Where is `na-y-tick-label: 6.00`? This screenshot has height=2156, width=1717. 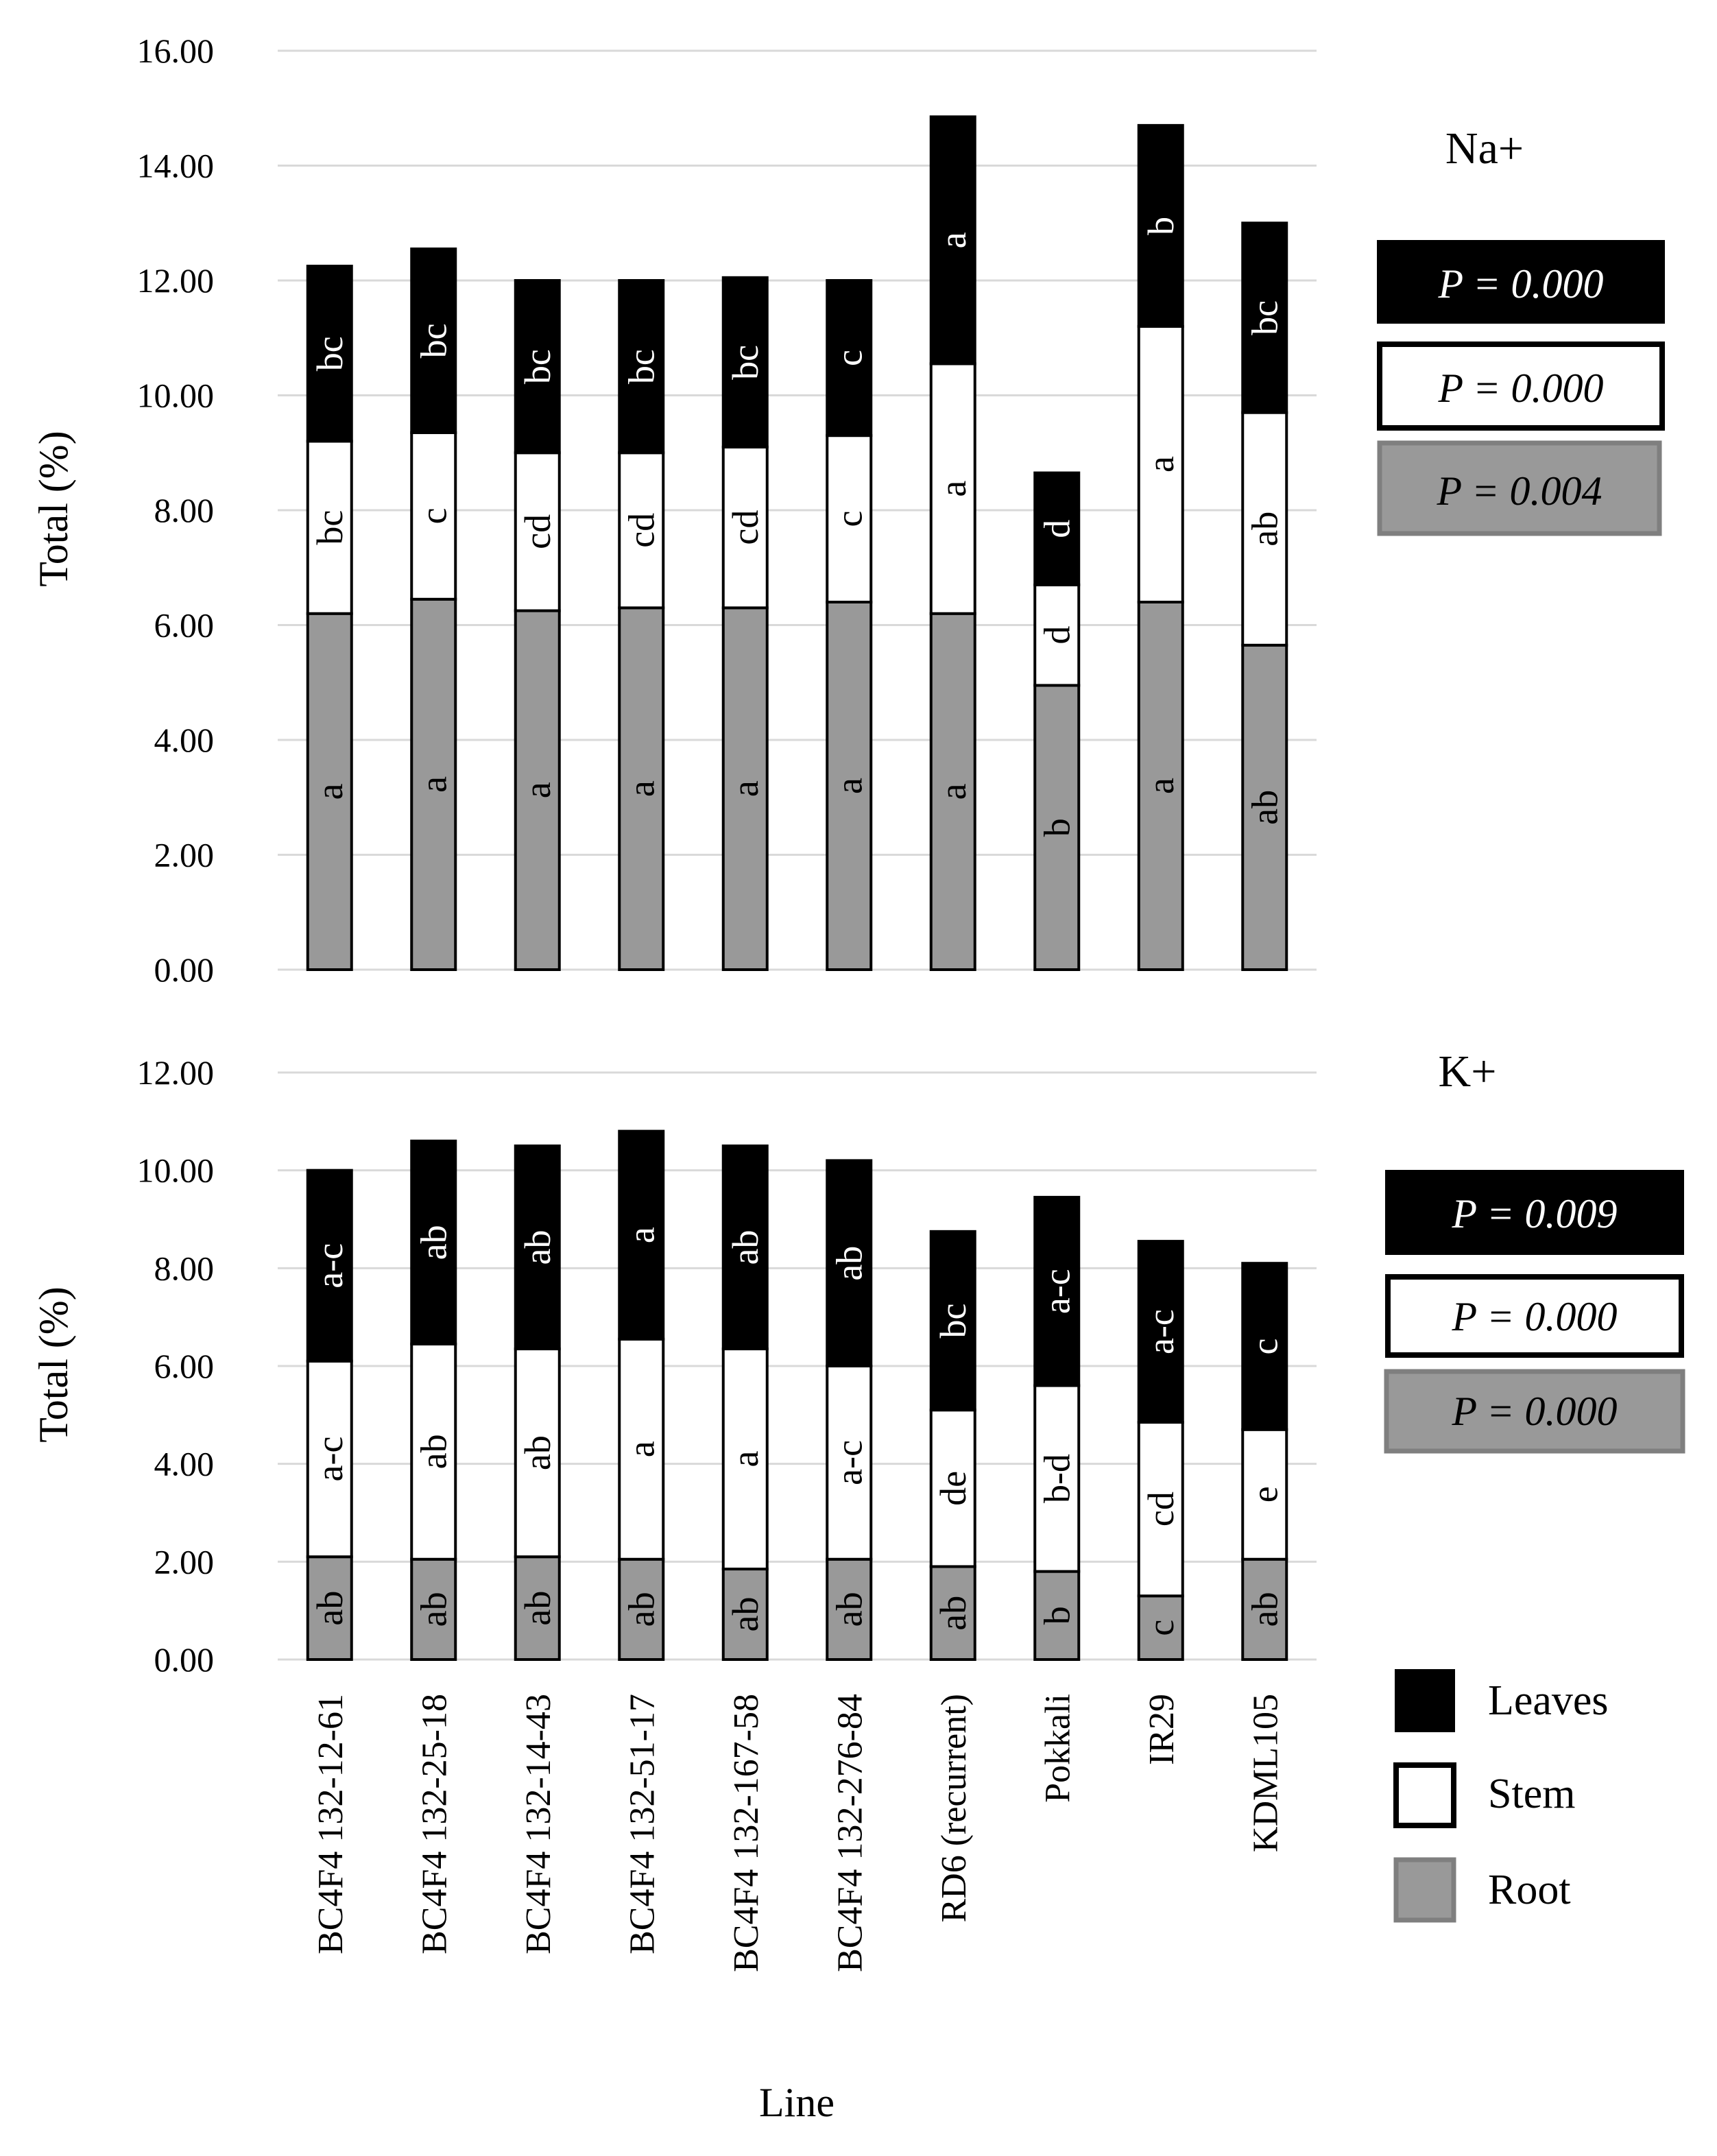 na-y-tick-label: 6.00 is located at coordinates (184, 626).